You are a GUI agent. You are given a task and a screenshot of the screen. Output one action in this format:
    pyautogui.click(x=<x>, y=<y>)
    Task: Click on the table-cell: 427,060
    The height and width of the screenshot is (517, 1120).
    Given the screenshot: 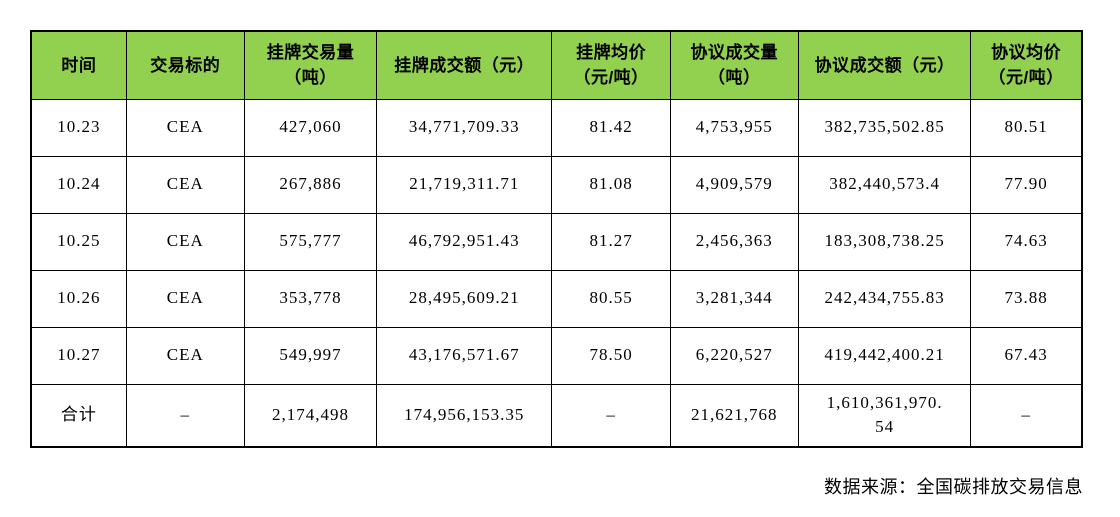 What is the action you would take?
    pyautogui.click(x=310, y=127)
    